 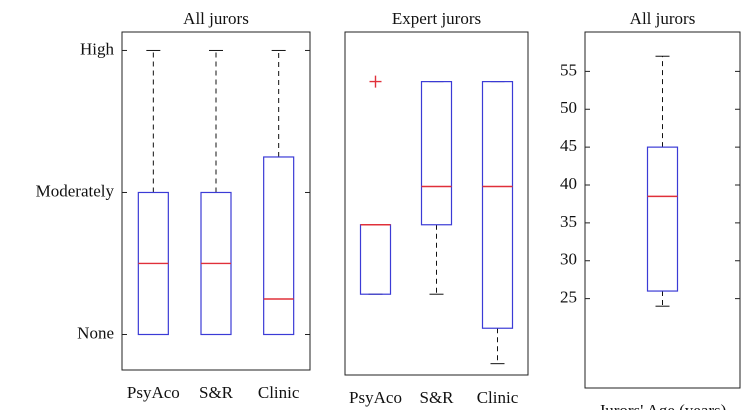 I want to click on y-tick-label: None, so click(x=95, y=332).